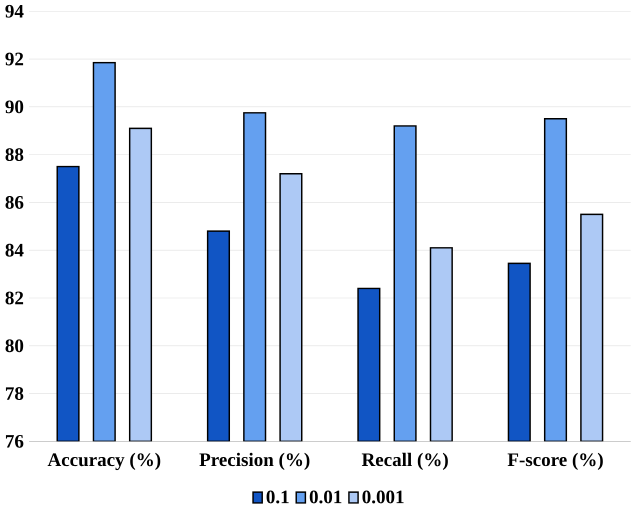 The height and width of the screenshot is (511, 631). I want to click on x-tick-label: Precision (%), so click(254, 461).